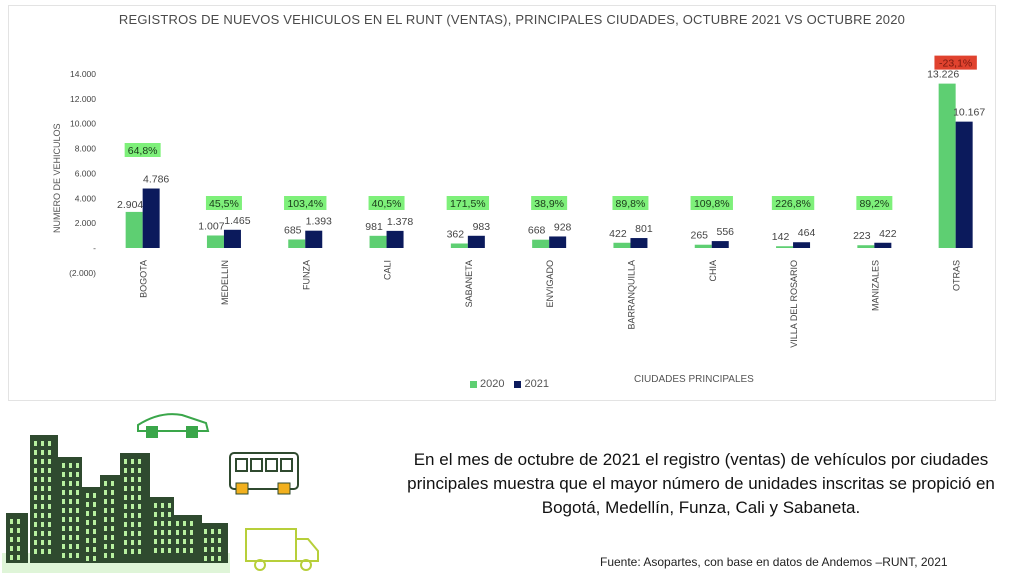 This screenshot has width=1024, height=576. What do you see at coordinates (793, 204) in the screenshot?
I see `growth-label: 226,8%` at bounding box center [793, 204].